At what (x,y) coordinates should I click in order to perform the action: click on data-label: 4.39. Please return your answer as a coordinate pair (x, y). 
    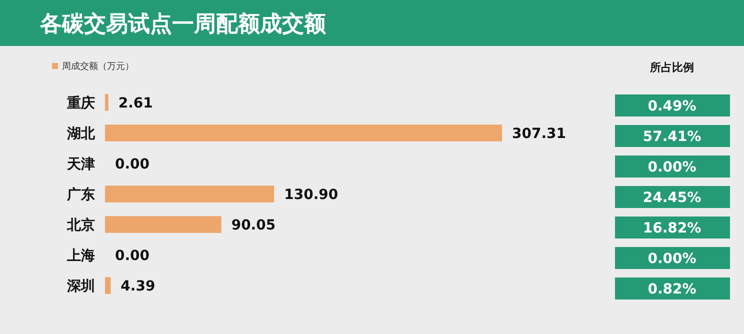
    Looking at the image, I should click on (138, 286).